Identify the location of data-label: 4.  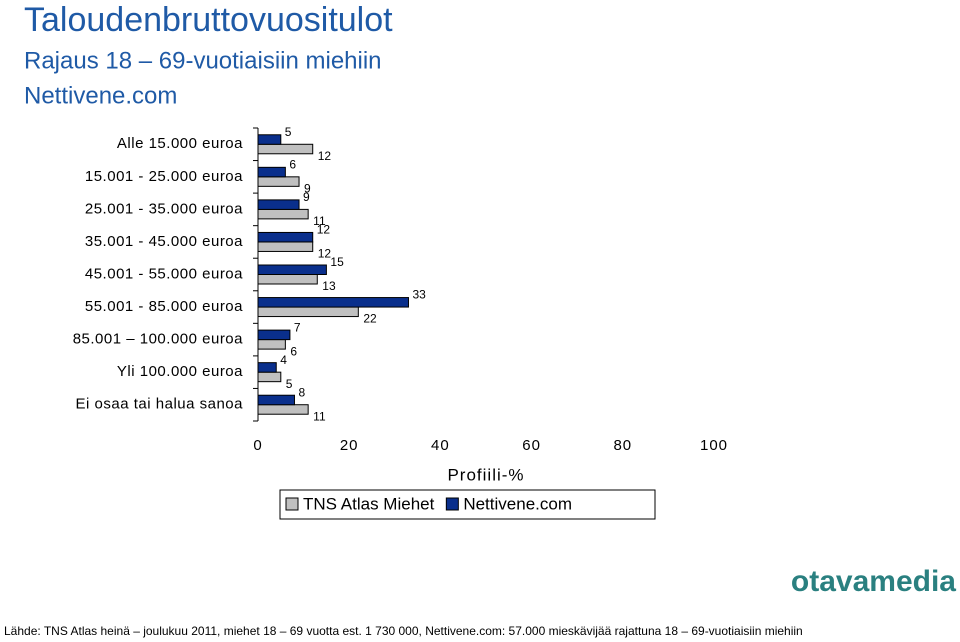
(283, 360).